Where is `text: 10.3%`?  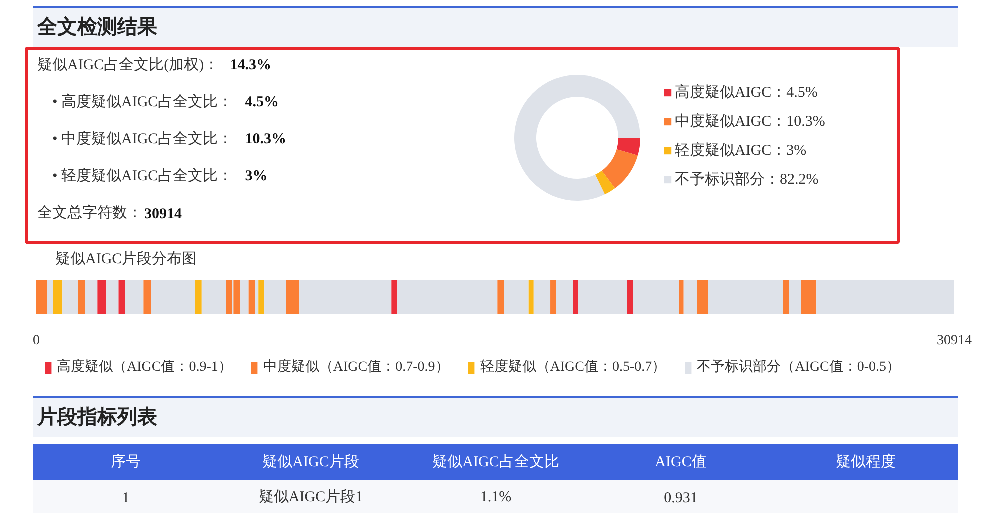 text: 10.3% is located at coordinates (266, 140).